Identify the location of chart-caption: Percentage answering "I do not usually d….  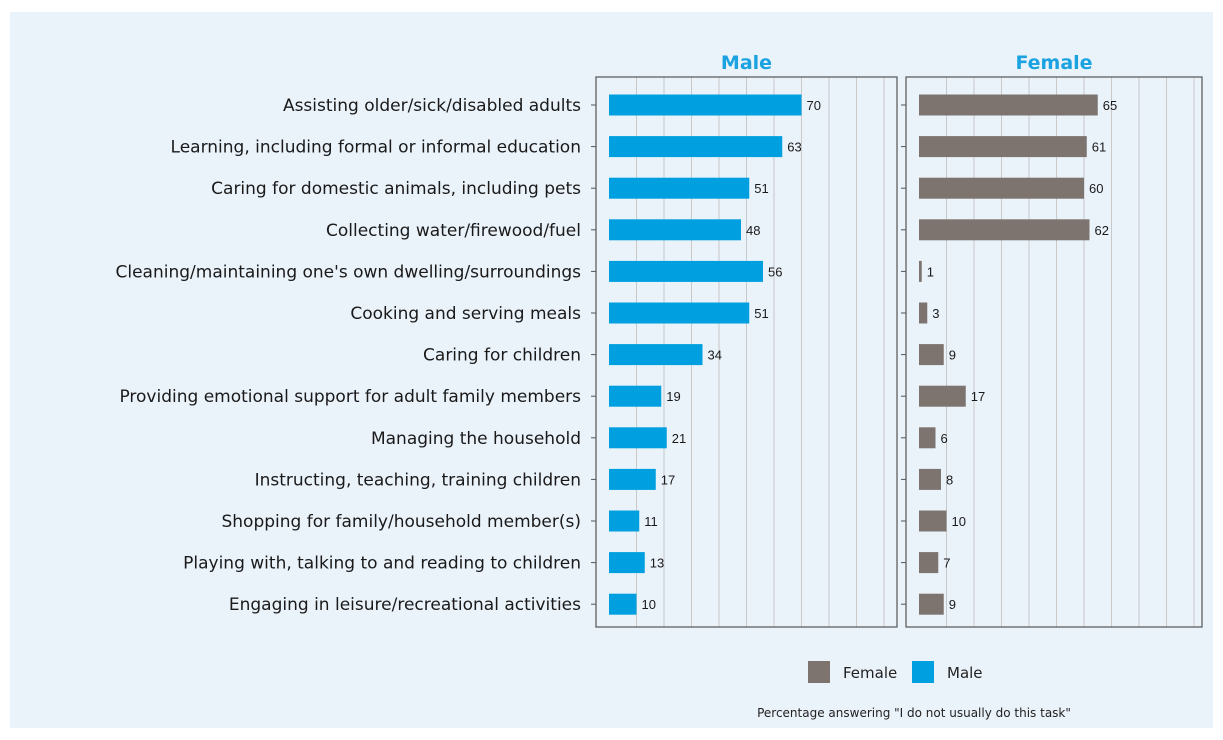
(914, 713).